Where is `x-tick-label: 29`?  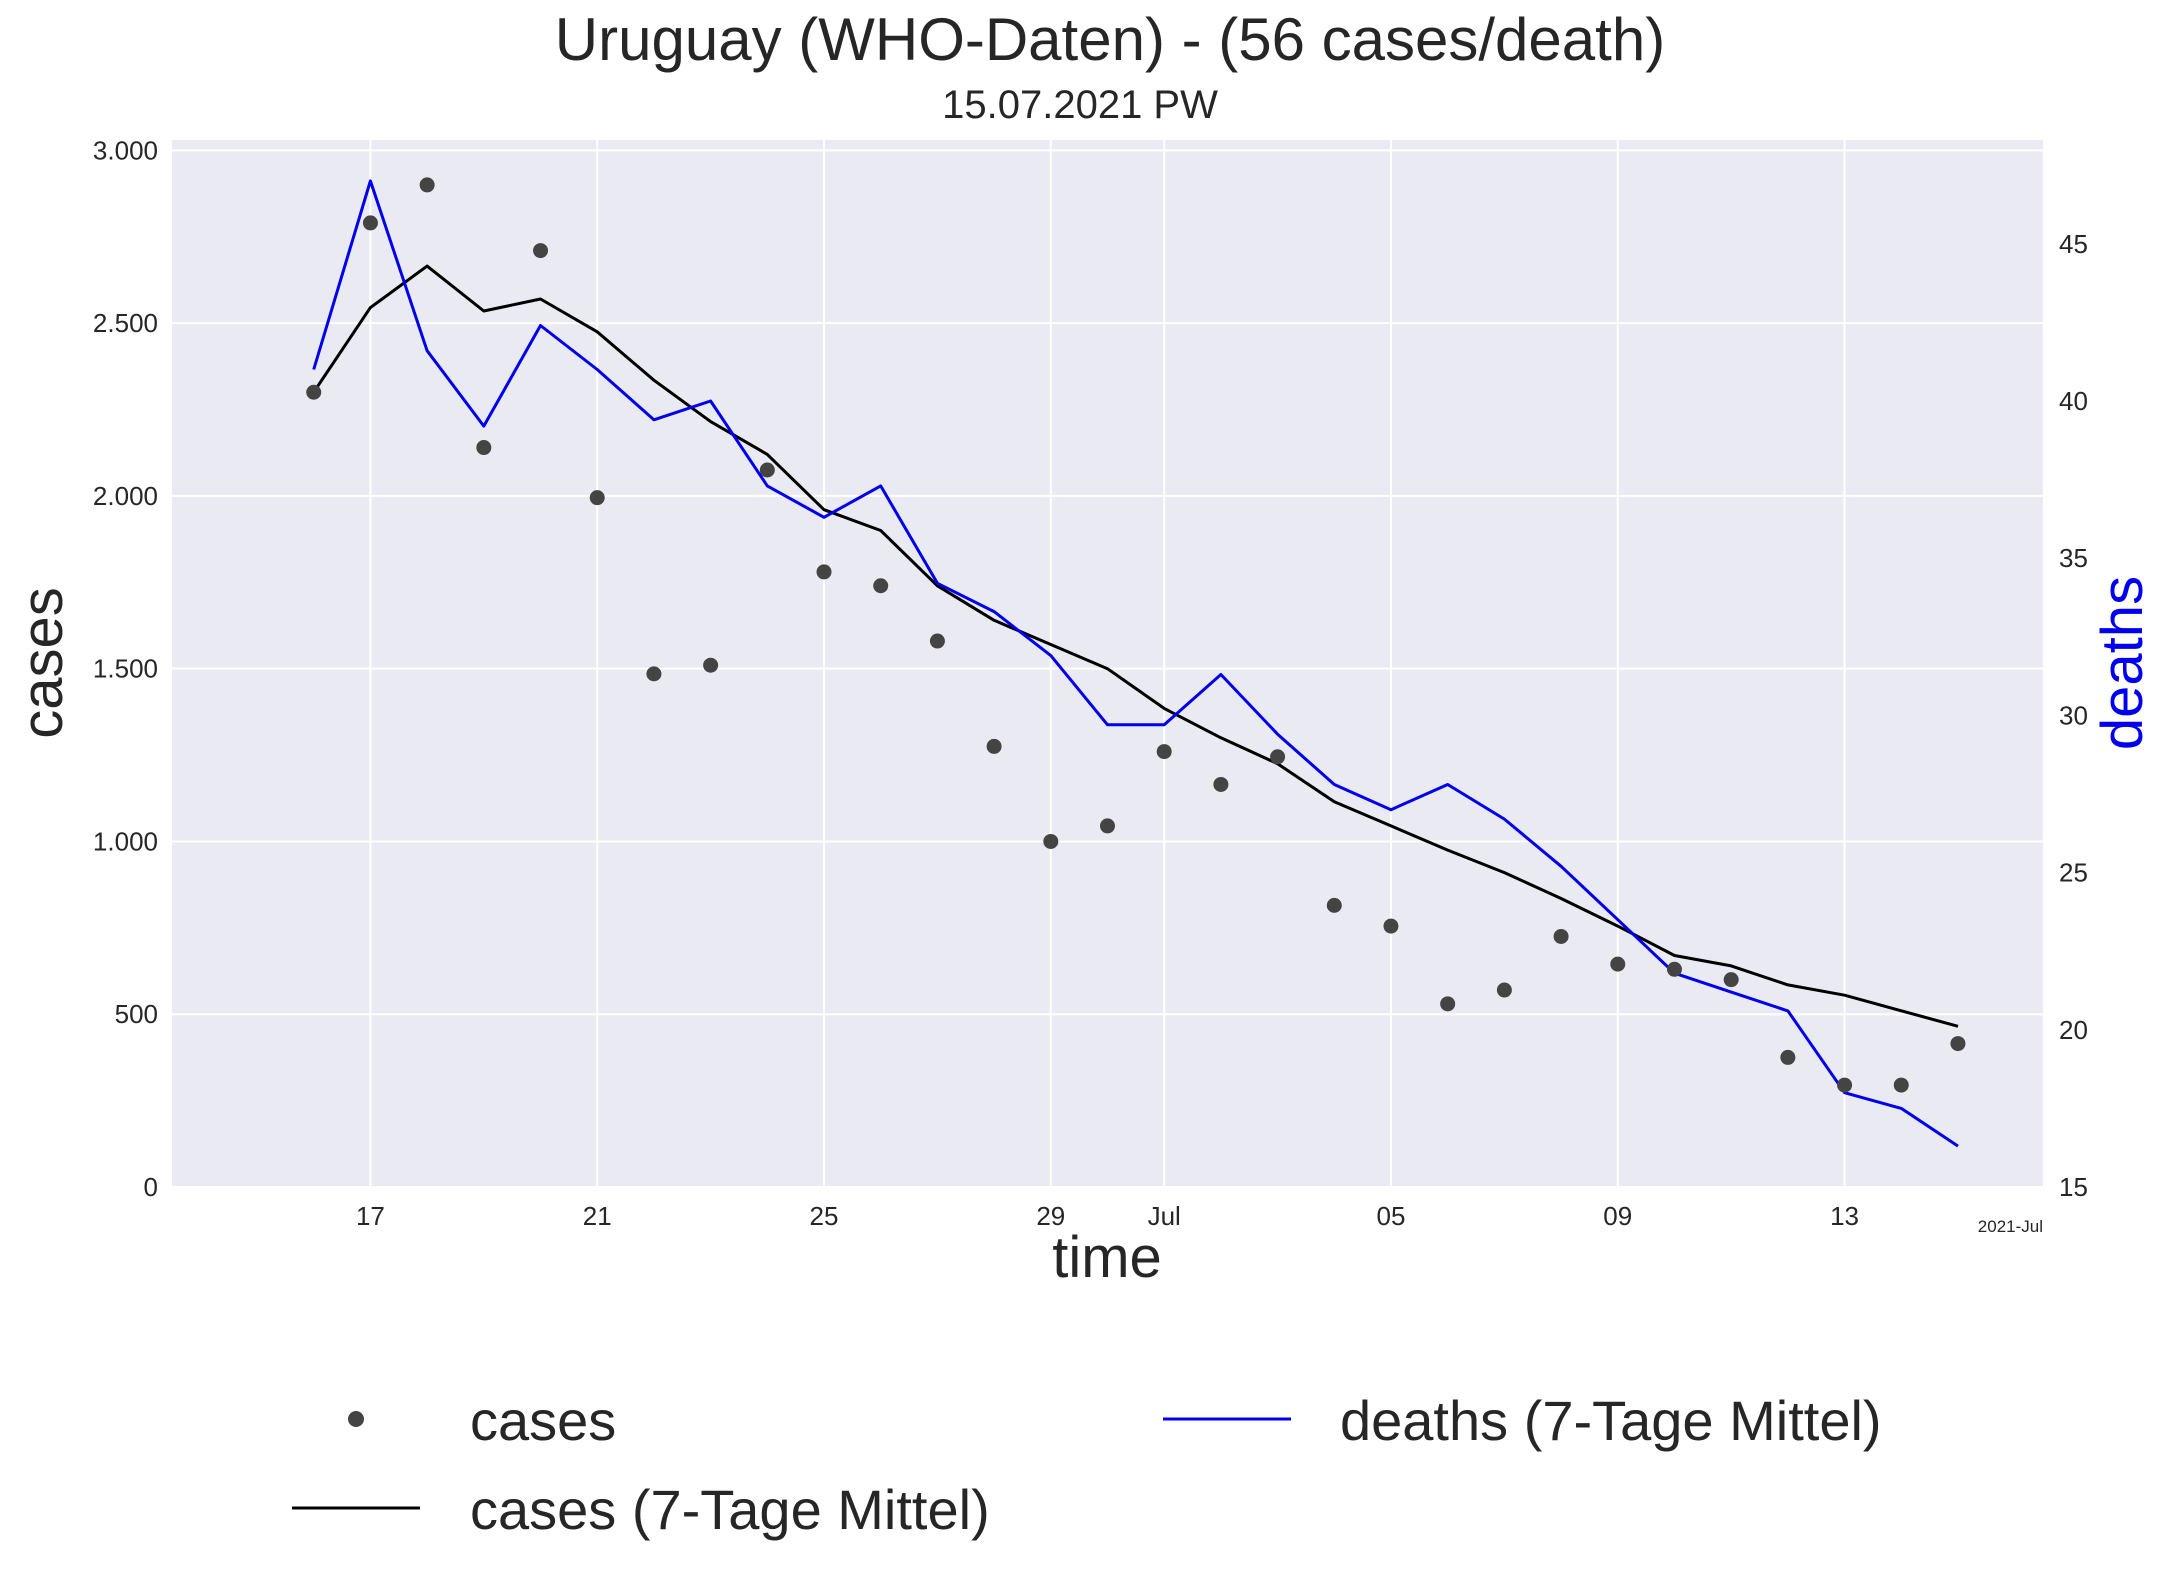
x-tick-label: 29 is located at coordinates (1050, 1216).